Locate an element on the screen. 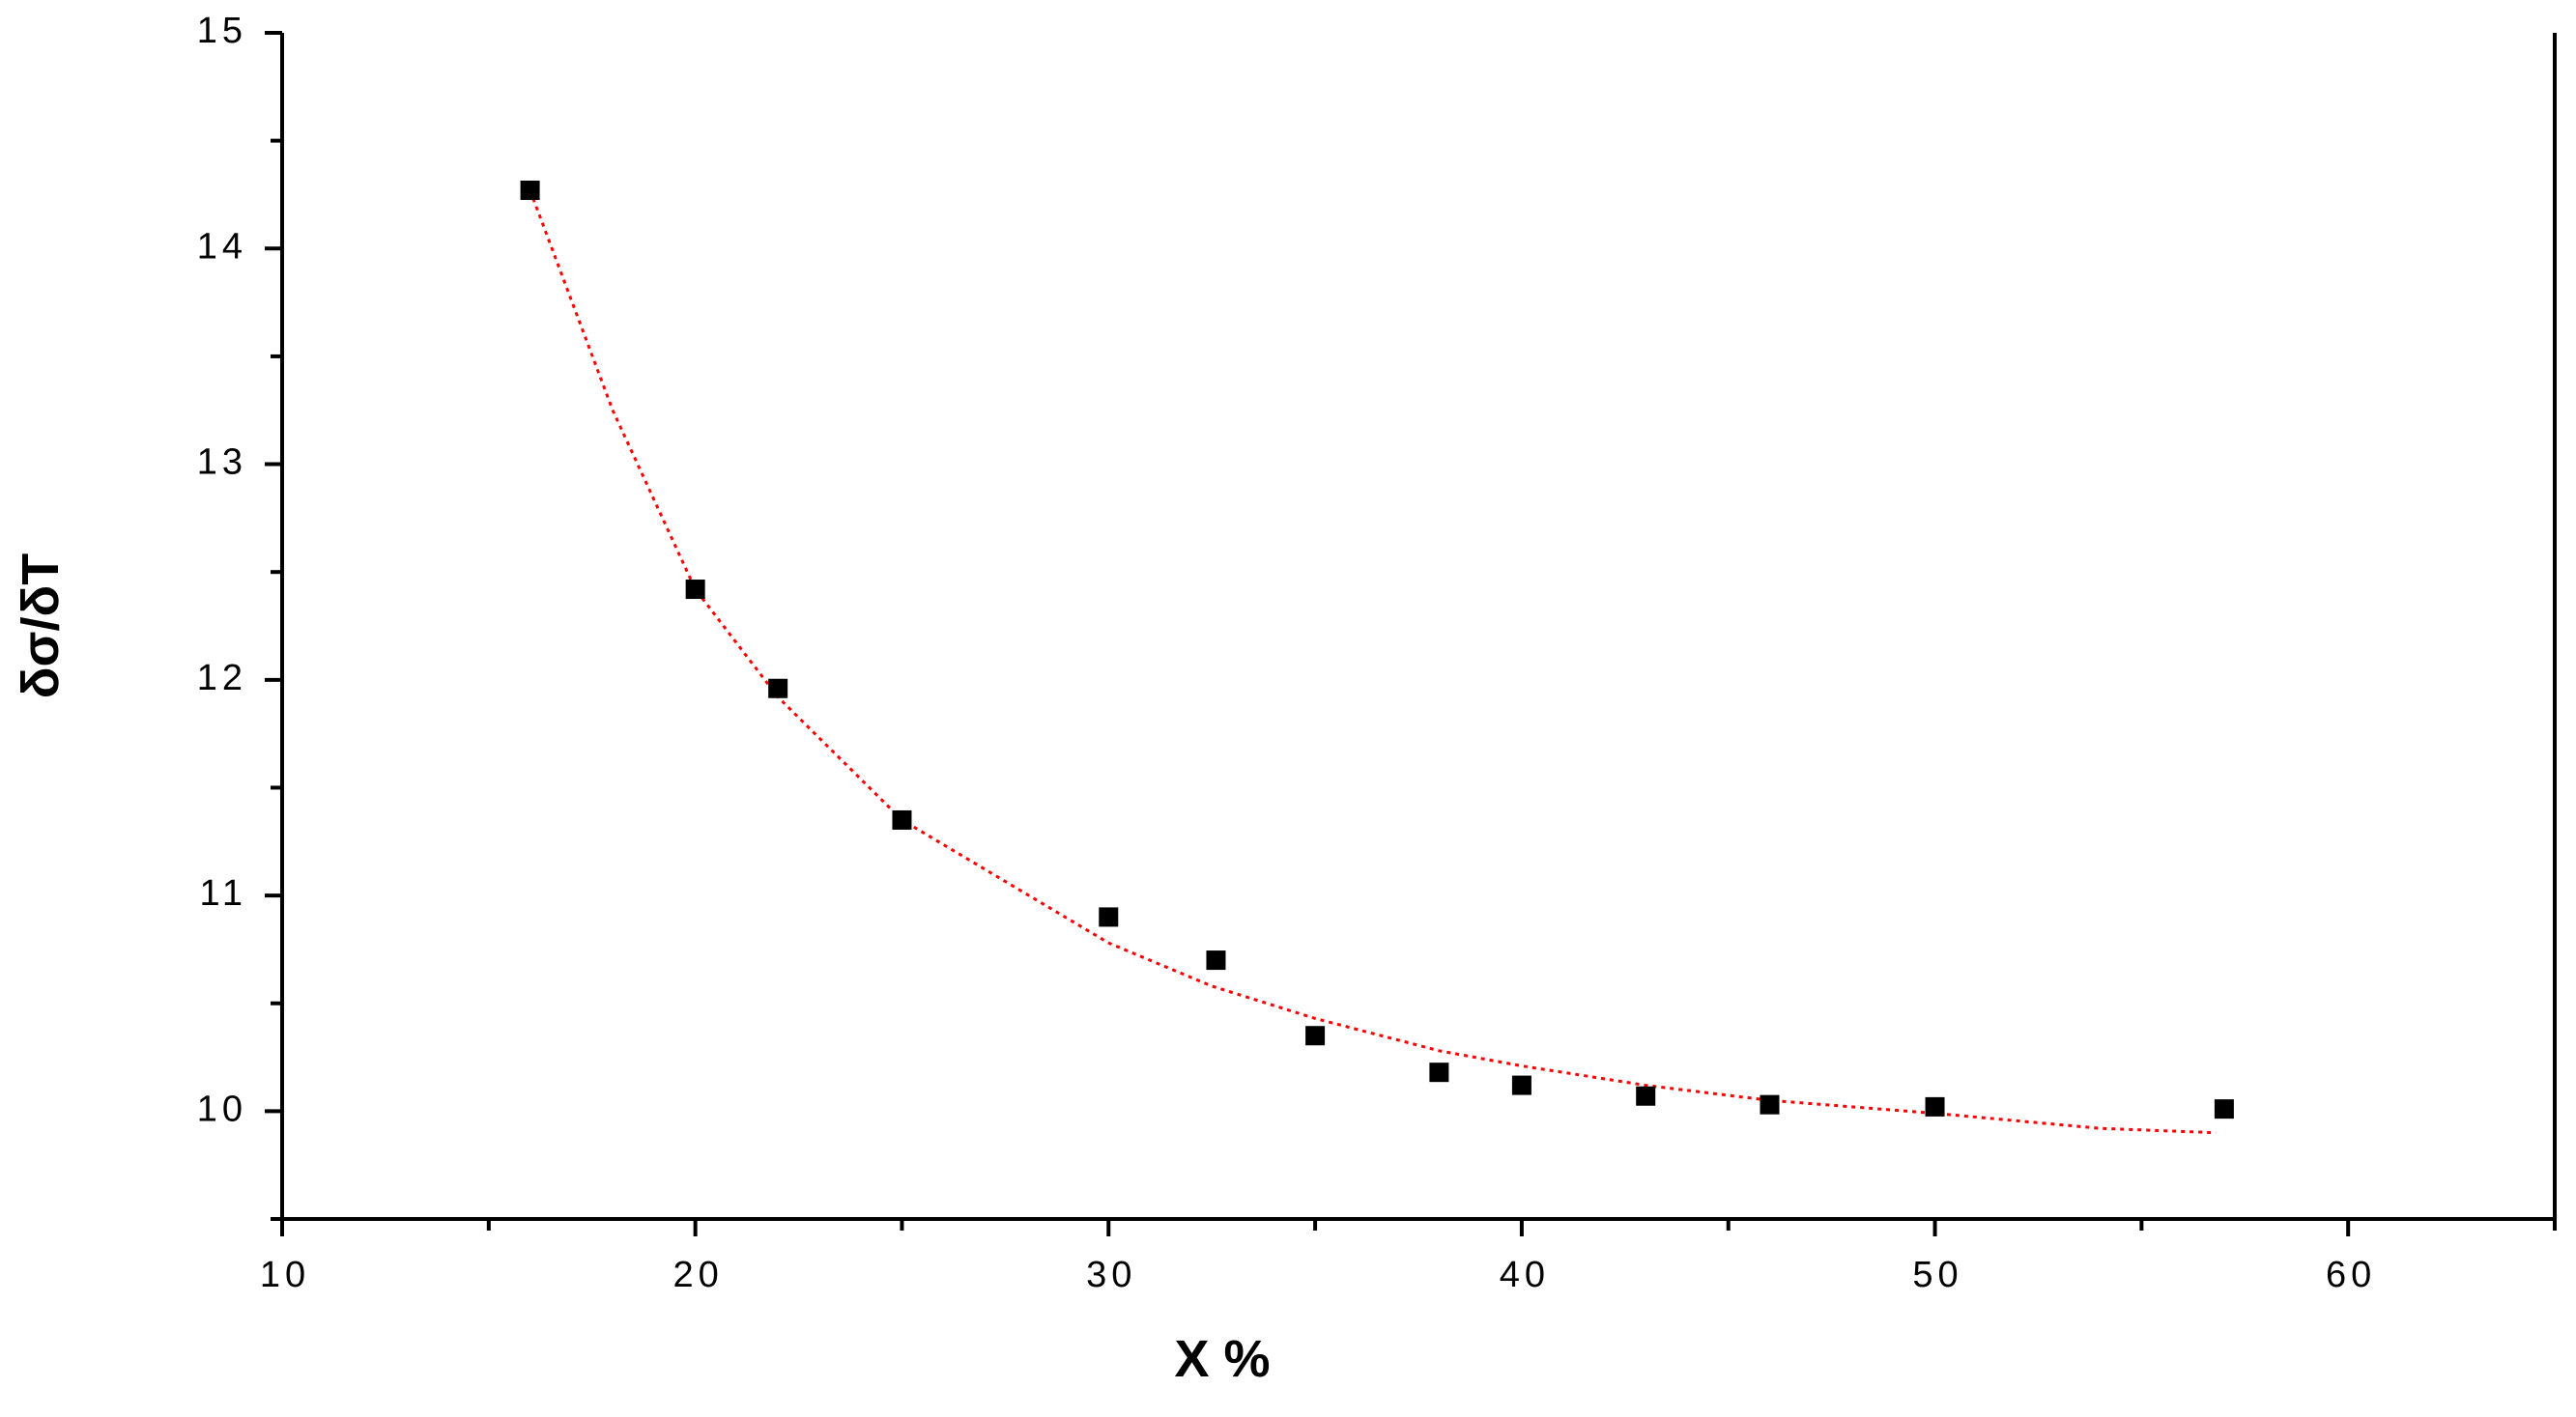 The width and height of the screenshot is (2576, 1417). y-axis-title: δσ/δT is located at coordinates (41, 625).